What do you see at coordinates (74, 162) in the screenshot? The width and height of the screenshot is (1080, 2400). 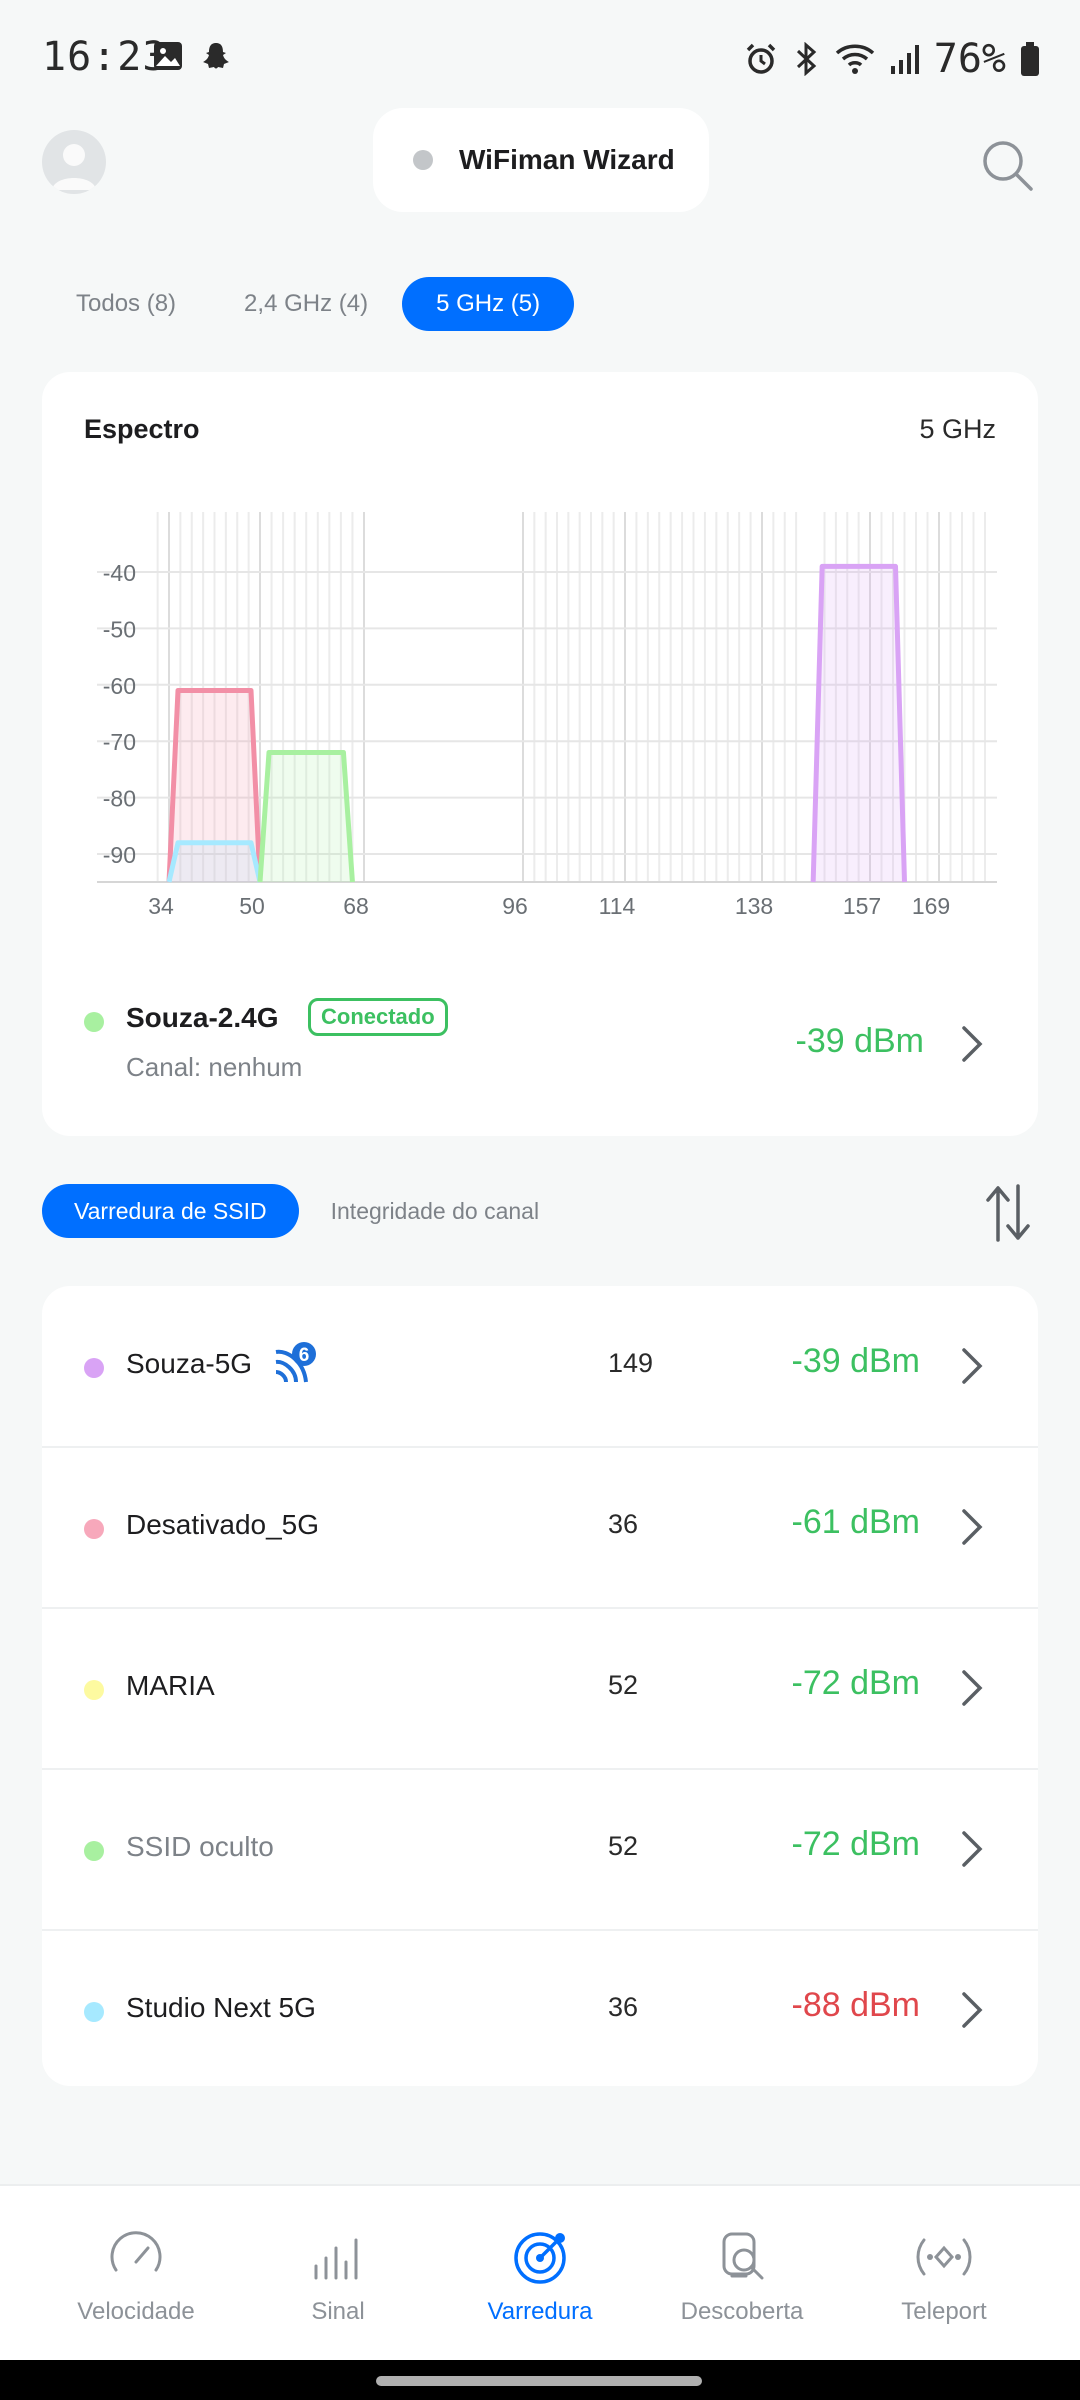 I see `user-avatar-icon` at bounding box center [74, 162].